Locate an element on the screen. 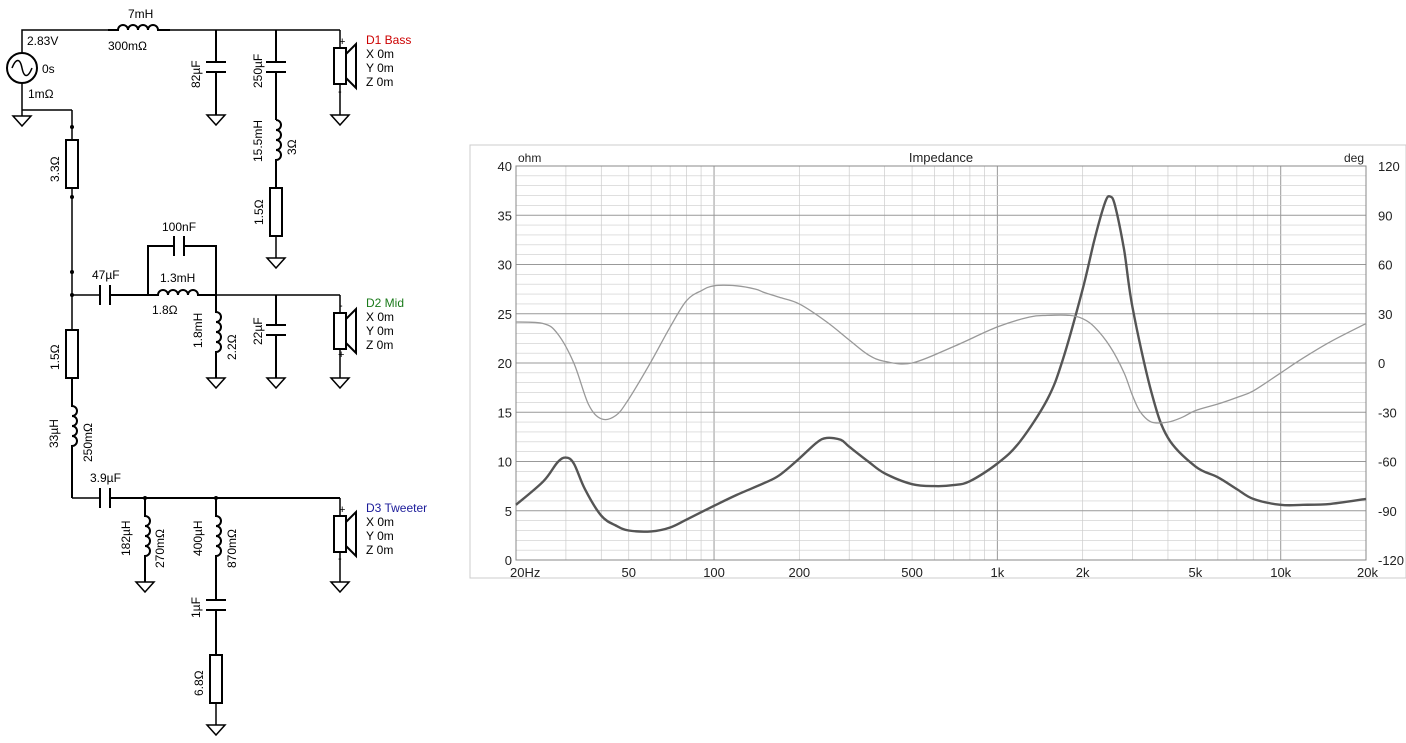  l-bass-series-res: 300mΩ is located at coordinates (127, 46).